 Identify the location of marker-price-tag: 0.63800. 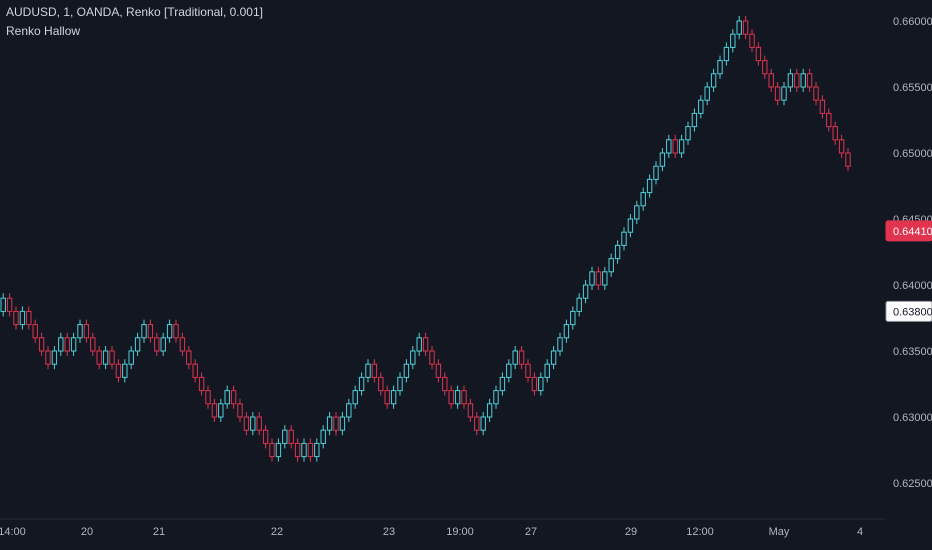
(908, 311).